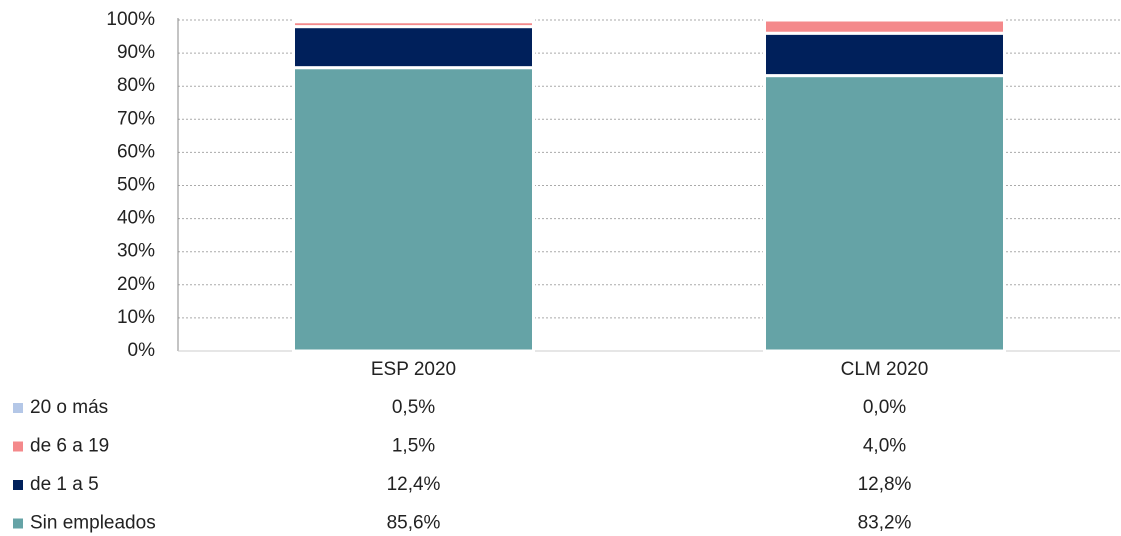 The height and width of the screenshot is (536, 1121). What do you see at coordinates (136, 185) in the screenshot?
I see `y-tick-label: 50%` at bounding box center [136, 185].